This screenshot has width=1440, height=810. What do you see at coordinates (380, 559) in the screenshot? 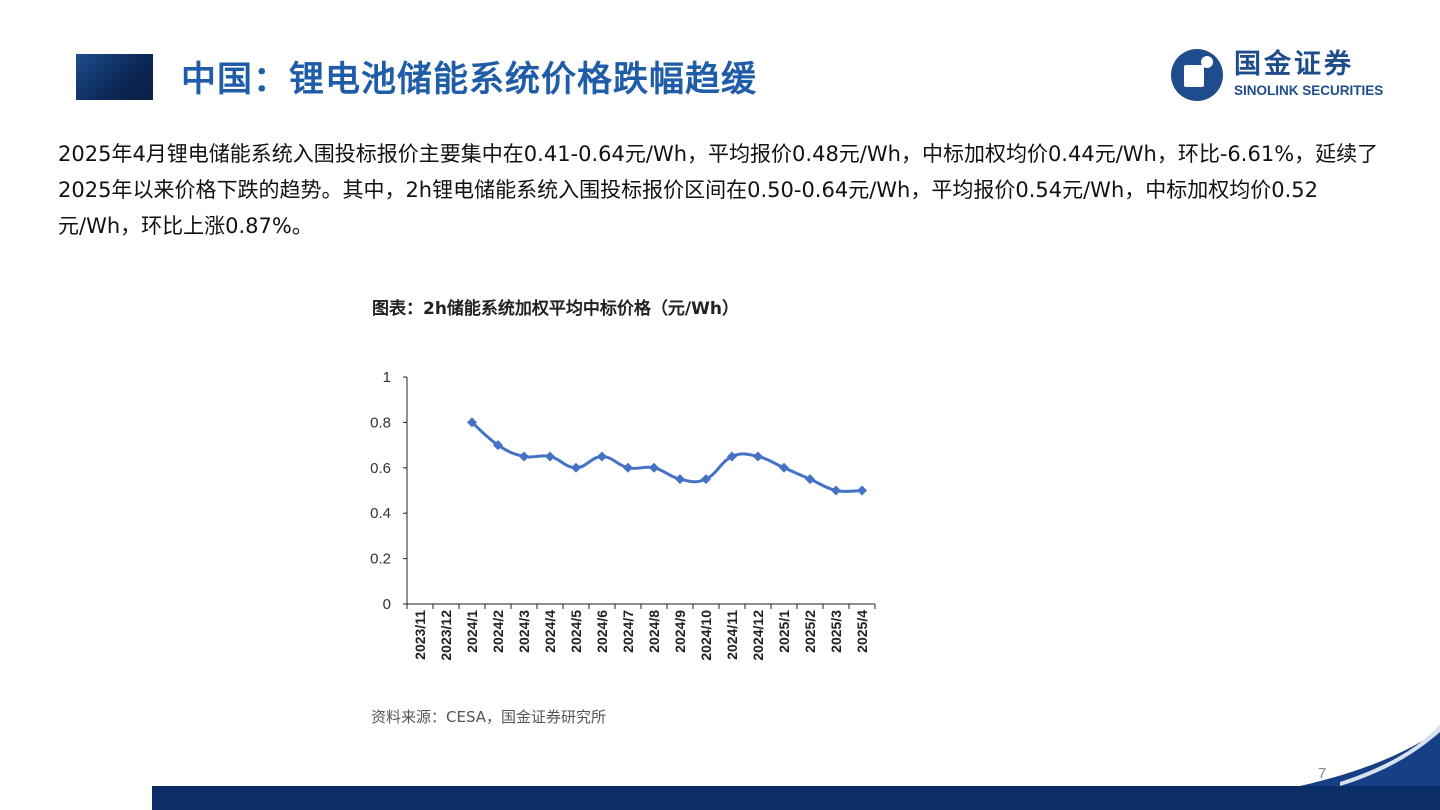
I see `y-tick-label: 0.2` at bounding box center [380, 559].